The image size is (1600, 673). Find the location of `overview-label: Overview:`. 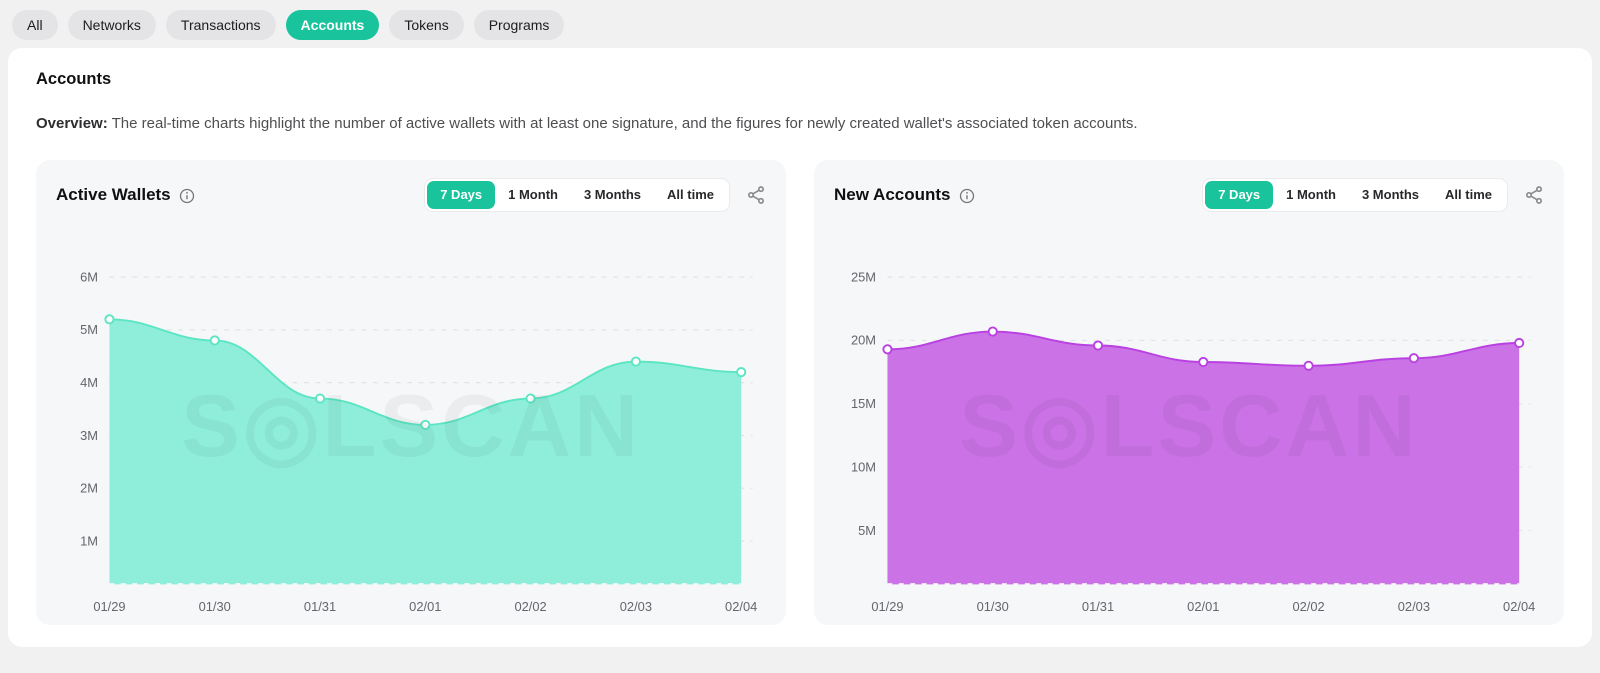

overview-label: Overview: is located at coordinates (72, 123).